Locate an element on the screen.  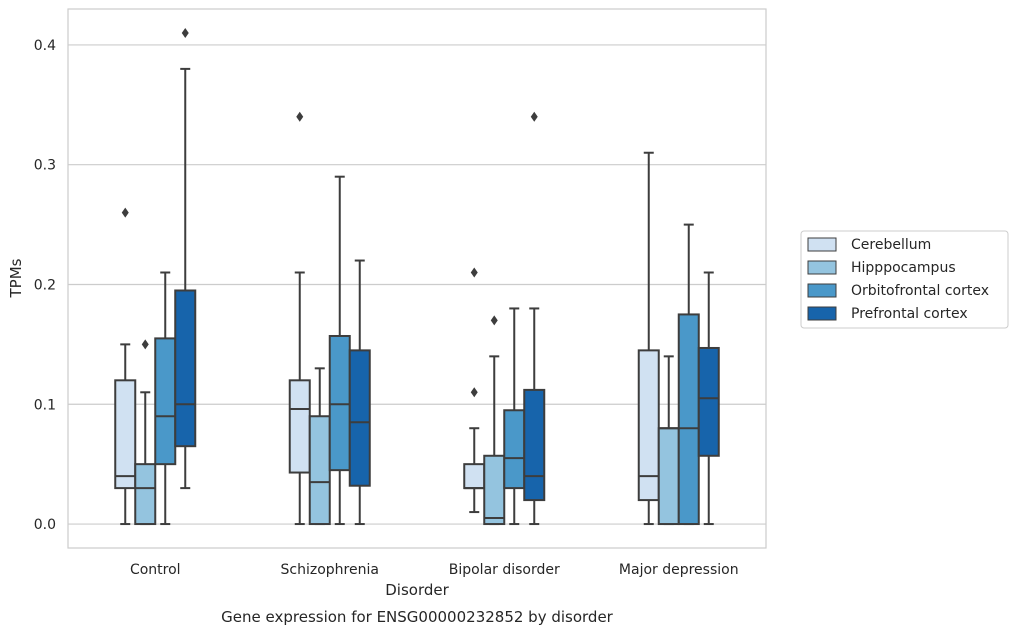
legend-frame is located at coordinates (904, 279).